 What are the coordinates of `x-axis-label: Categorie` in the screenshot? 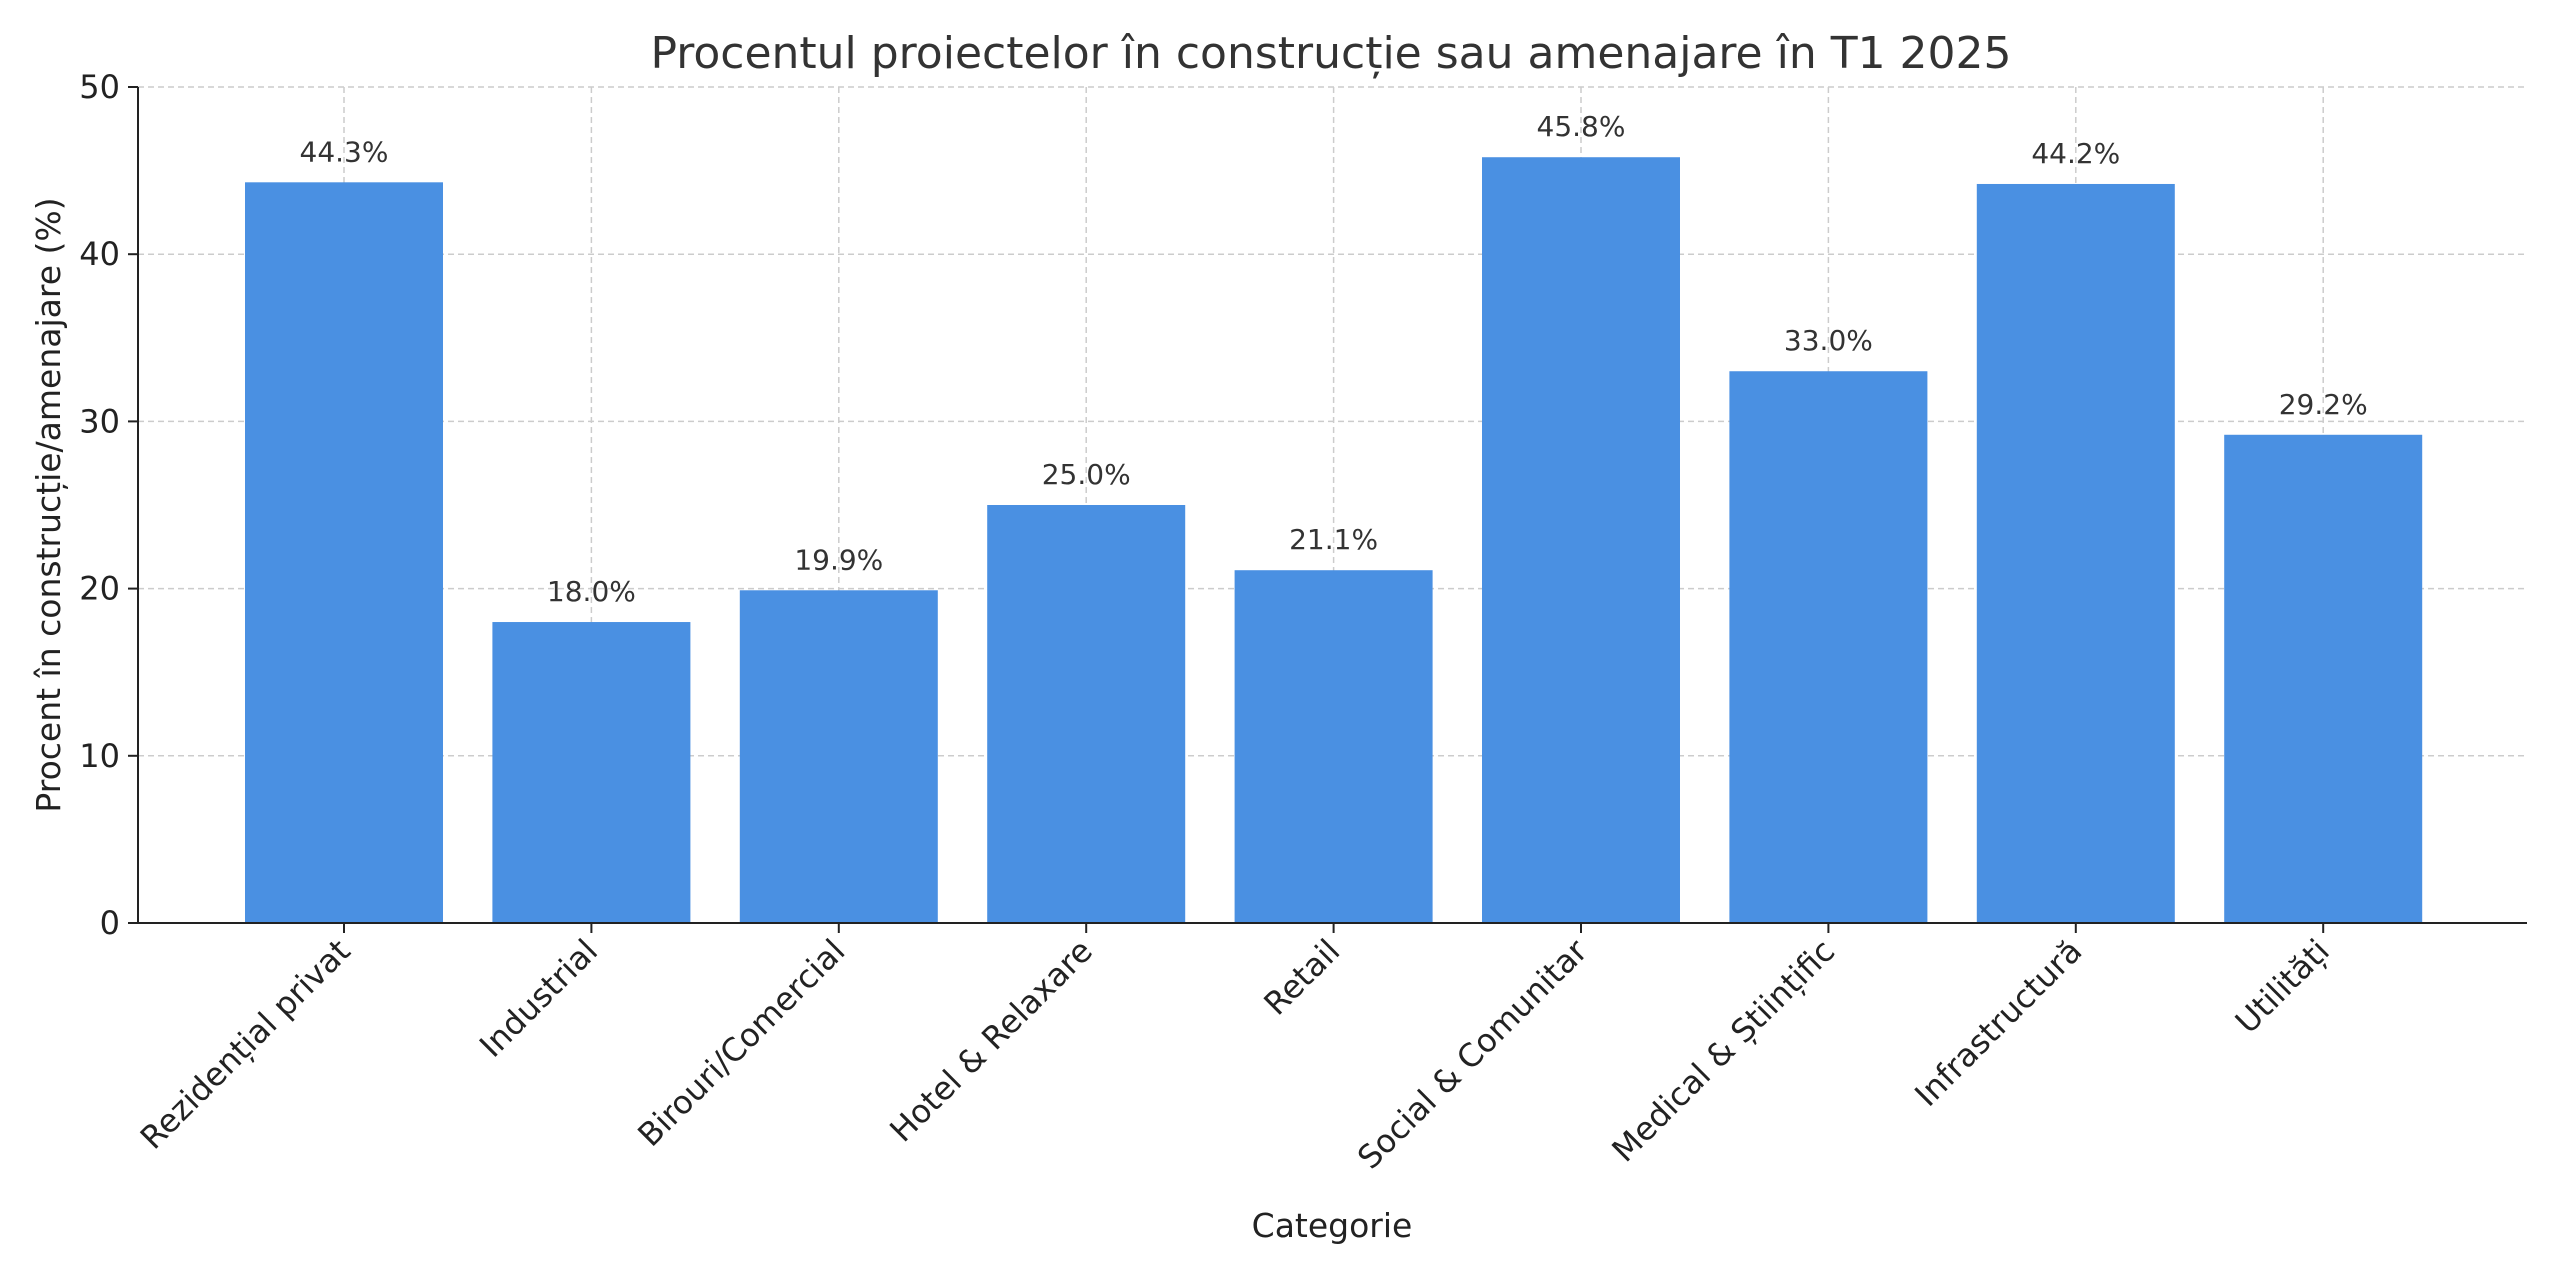 It's located at (1332, 1225).